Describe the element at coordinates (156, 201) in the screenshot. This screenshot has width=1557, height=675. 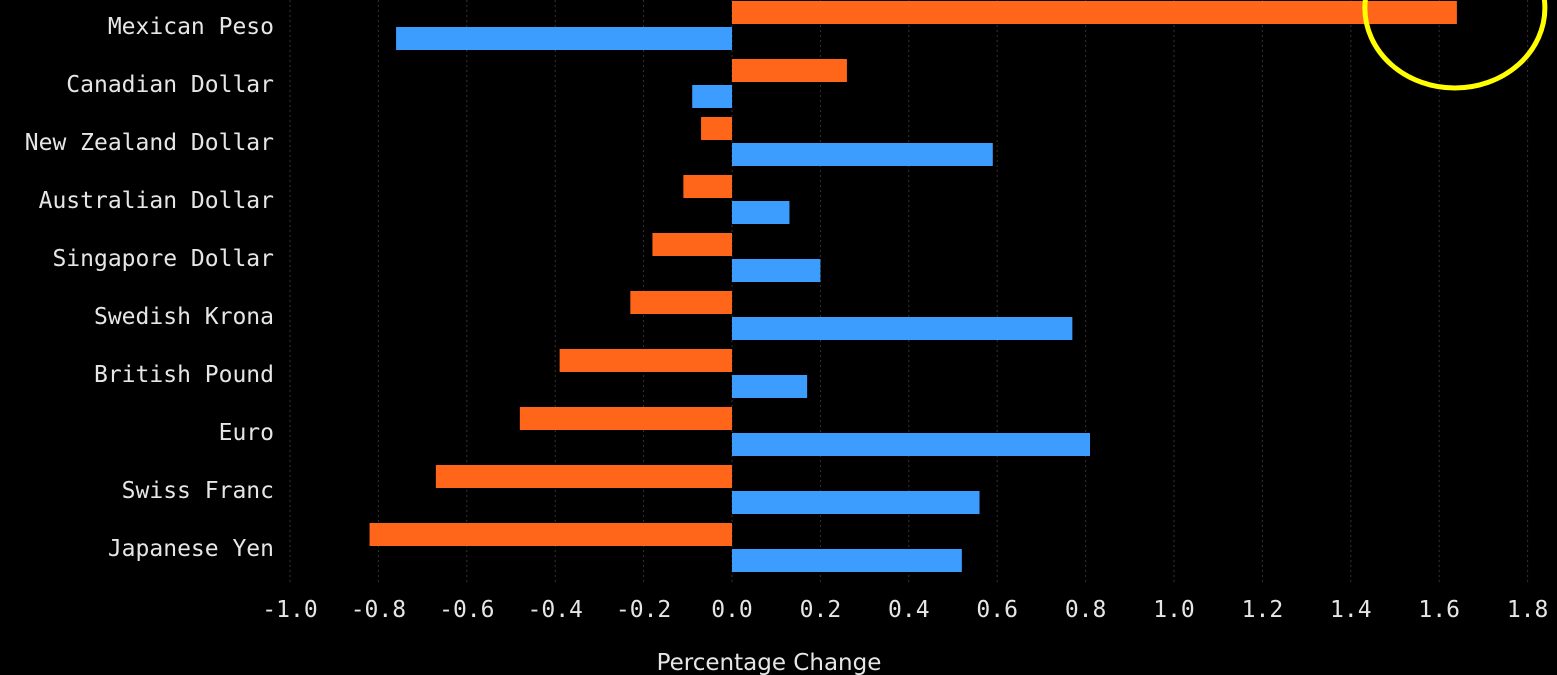
I see `category-label: Australian Dollar` at that location.